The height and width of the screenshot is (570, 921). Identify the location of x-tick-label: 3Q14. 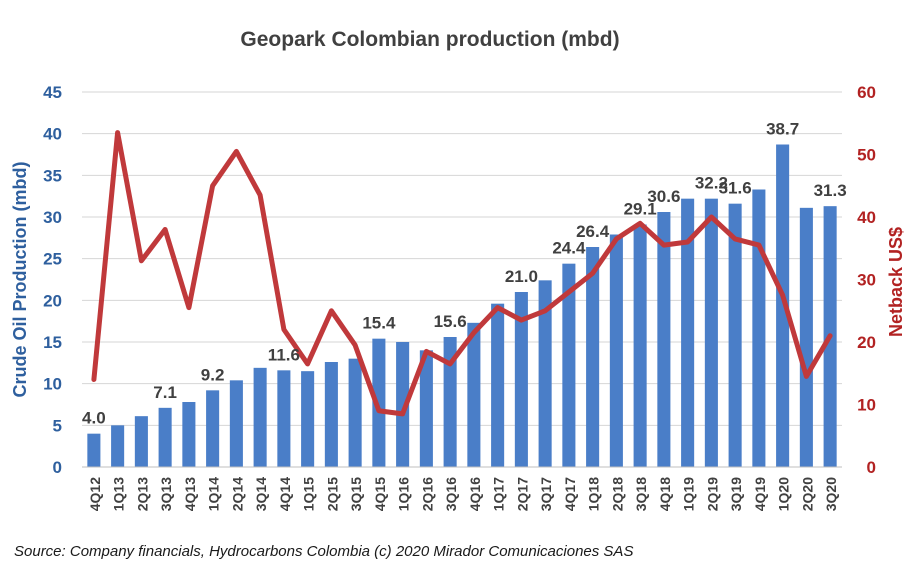
(261, 494).